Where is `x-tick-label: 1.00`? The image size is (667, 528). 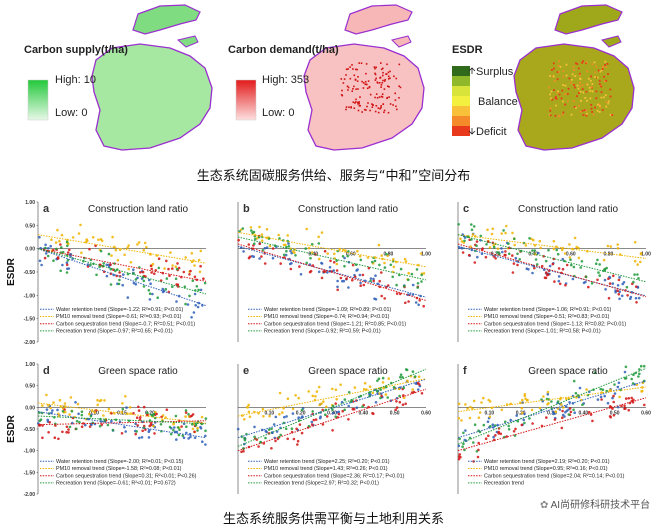
x-tick-label: 1.00 is located at coordinates (646, 255).